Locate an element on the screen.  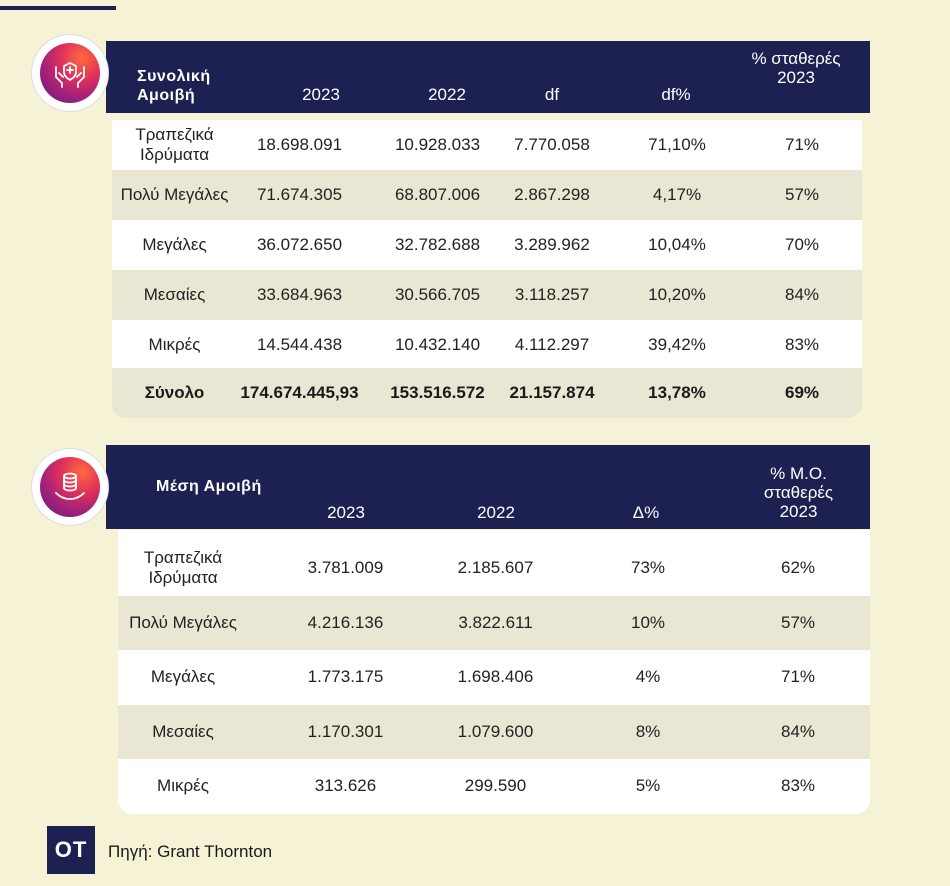
cell-2022: 10.432.140 is located at coordinates (437, 344).